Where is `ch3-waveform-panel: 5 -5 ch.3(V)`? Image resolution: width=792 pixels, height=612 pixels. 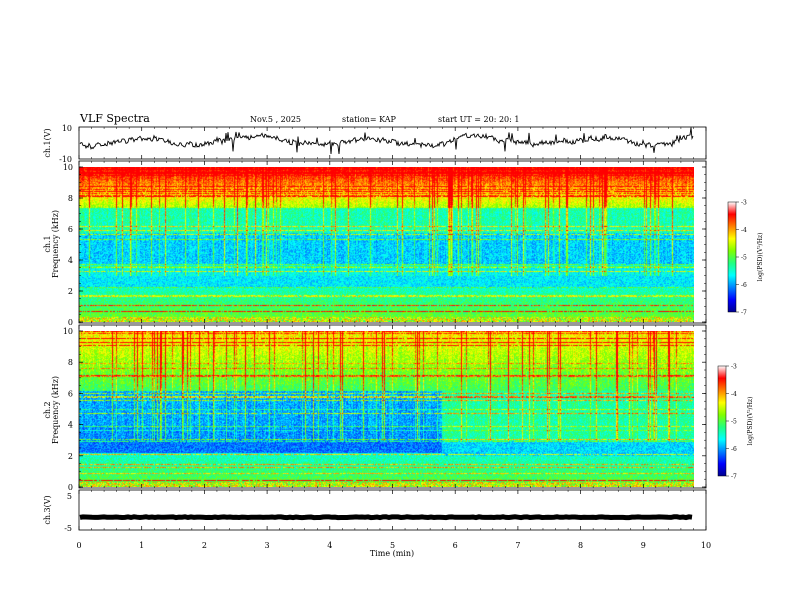 ch3-waveform-panel: 5 -5 ch.3(V) is located at coordinates (375, 511).